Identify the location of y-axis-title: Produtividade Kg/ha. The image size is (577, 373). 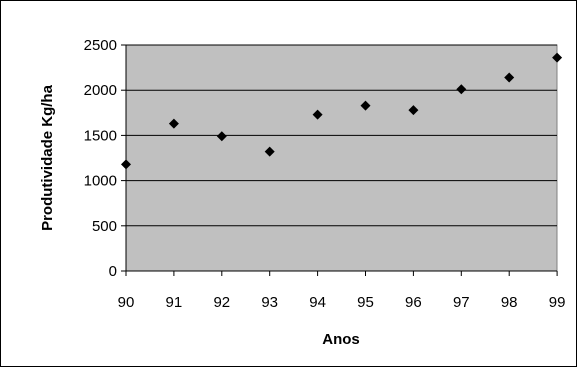
(47, 157).